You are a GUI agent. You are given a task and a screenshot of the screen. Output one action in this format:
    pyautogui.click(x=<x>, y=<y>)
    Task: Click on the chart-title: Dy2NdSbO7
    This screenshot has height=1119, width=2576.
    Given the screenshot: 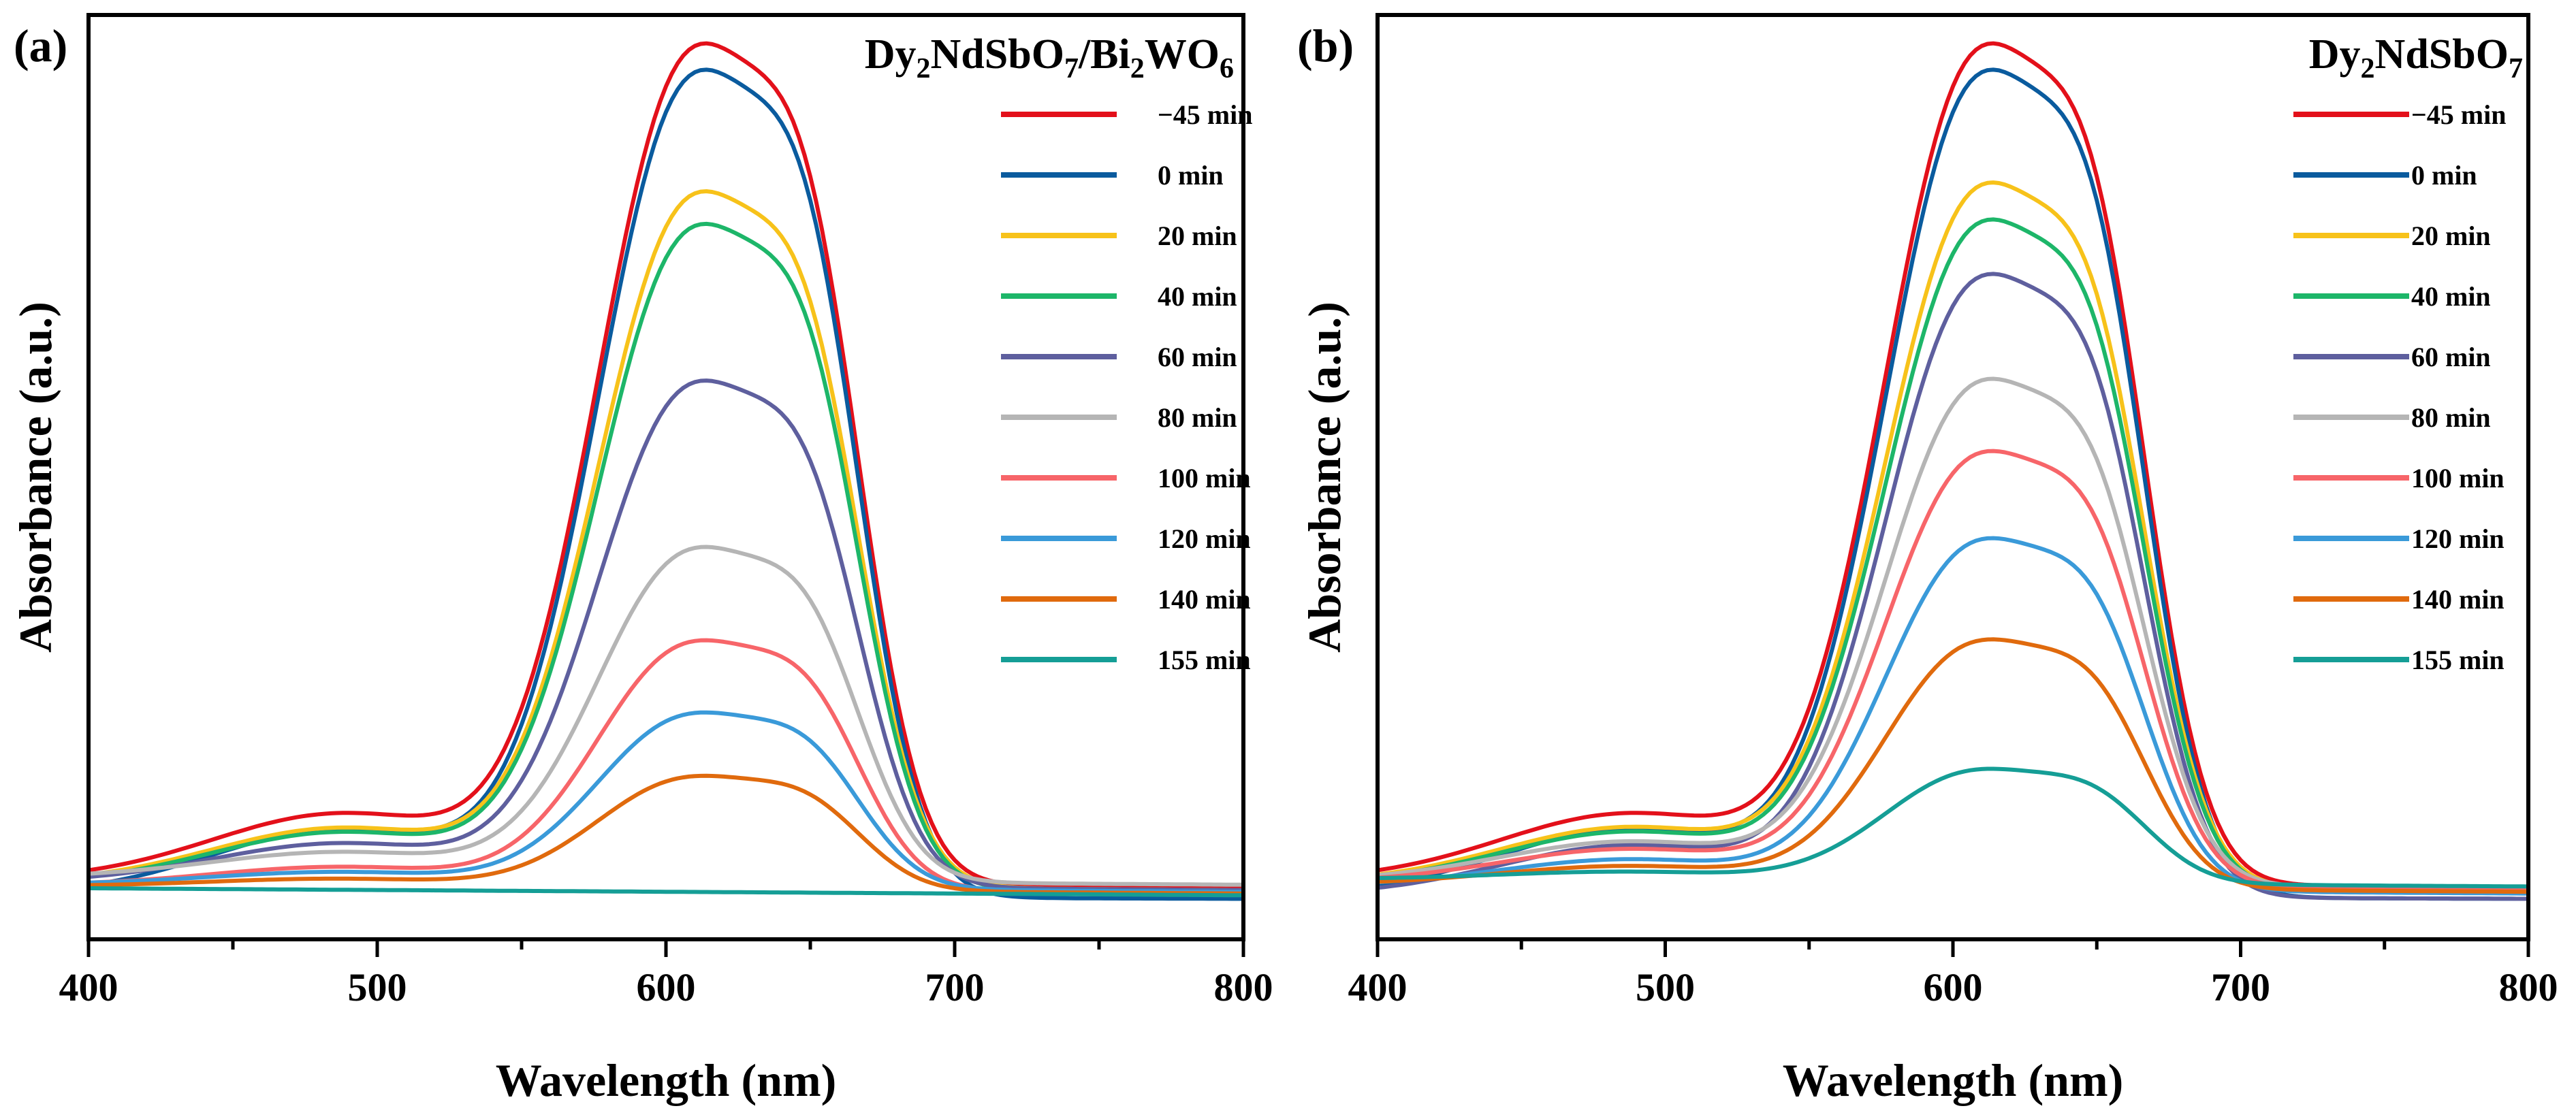 What is the action you would take?
    pyautogui.click(x=2416, y=57)
    